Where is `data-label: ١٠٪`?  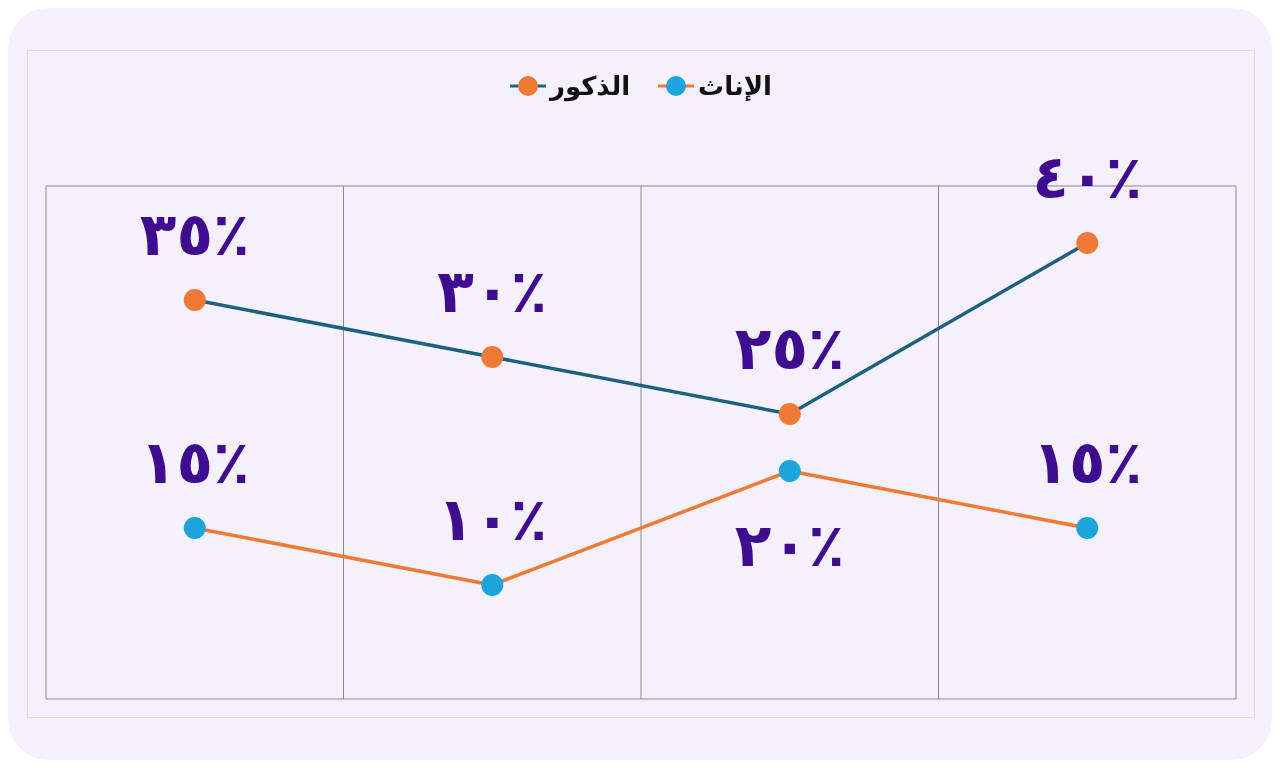
data-label: ١٠٪ is located at coordinates (492, 519).